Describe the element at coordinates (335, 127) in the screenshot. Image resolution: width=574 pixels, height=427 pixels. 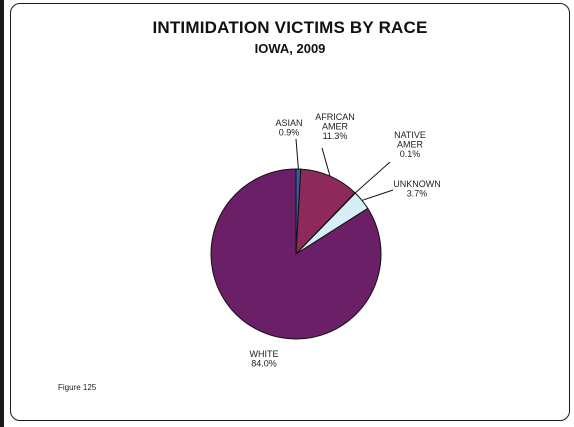
I see `slice-label-african-amer: AMER` at that location.